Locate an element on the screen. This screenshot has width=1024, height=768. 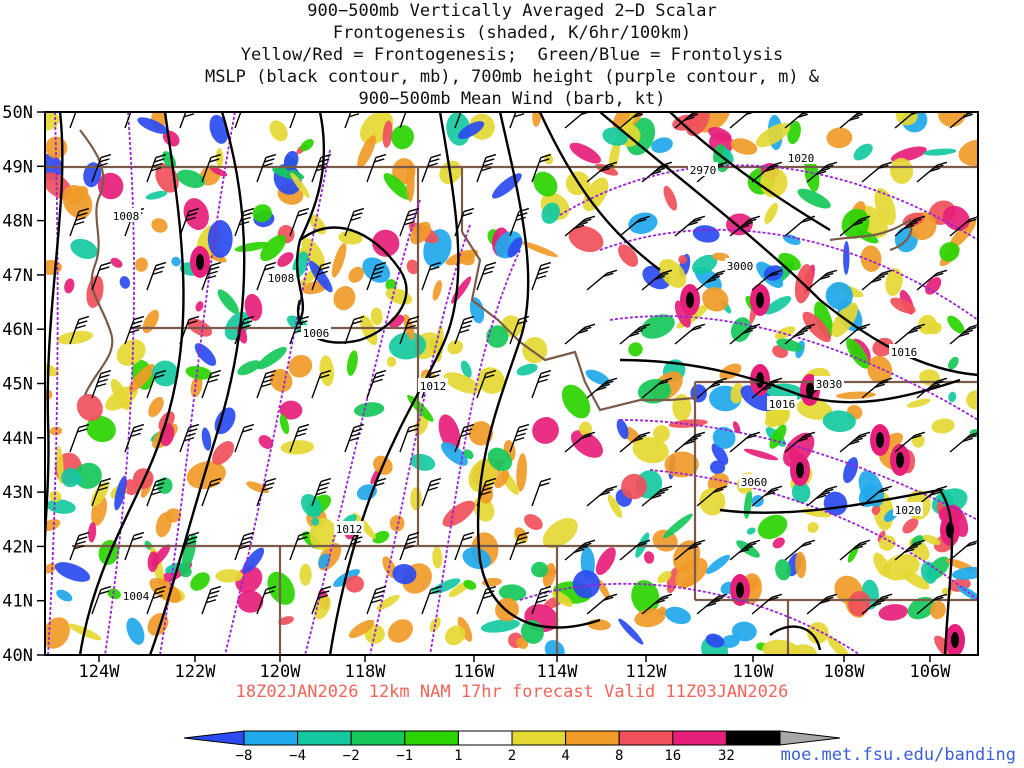
lat-tick-label: 41N is located at coordinates (17, 602).